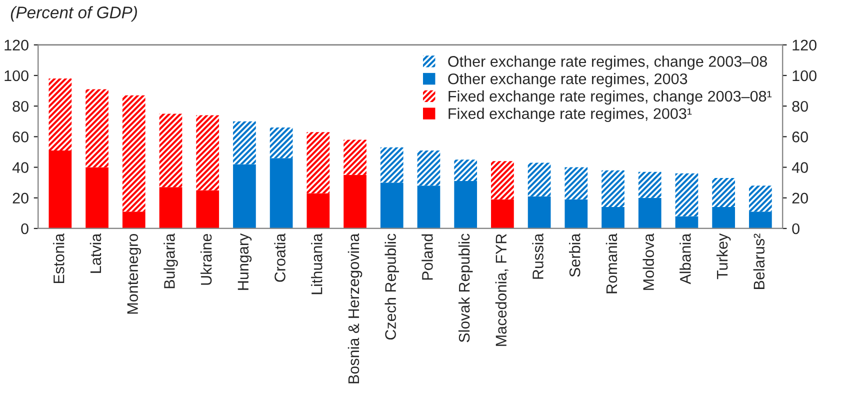 Image resolution: width=846 pixels, height=408 pixels. What do you see at coordinates (280, 257) in the screenshot?
I see `x-tick-label: Croatia` at bounding box center [280, 257].